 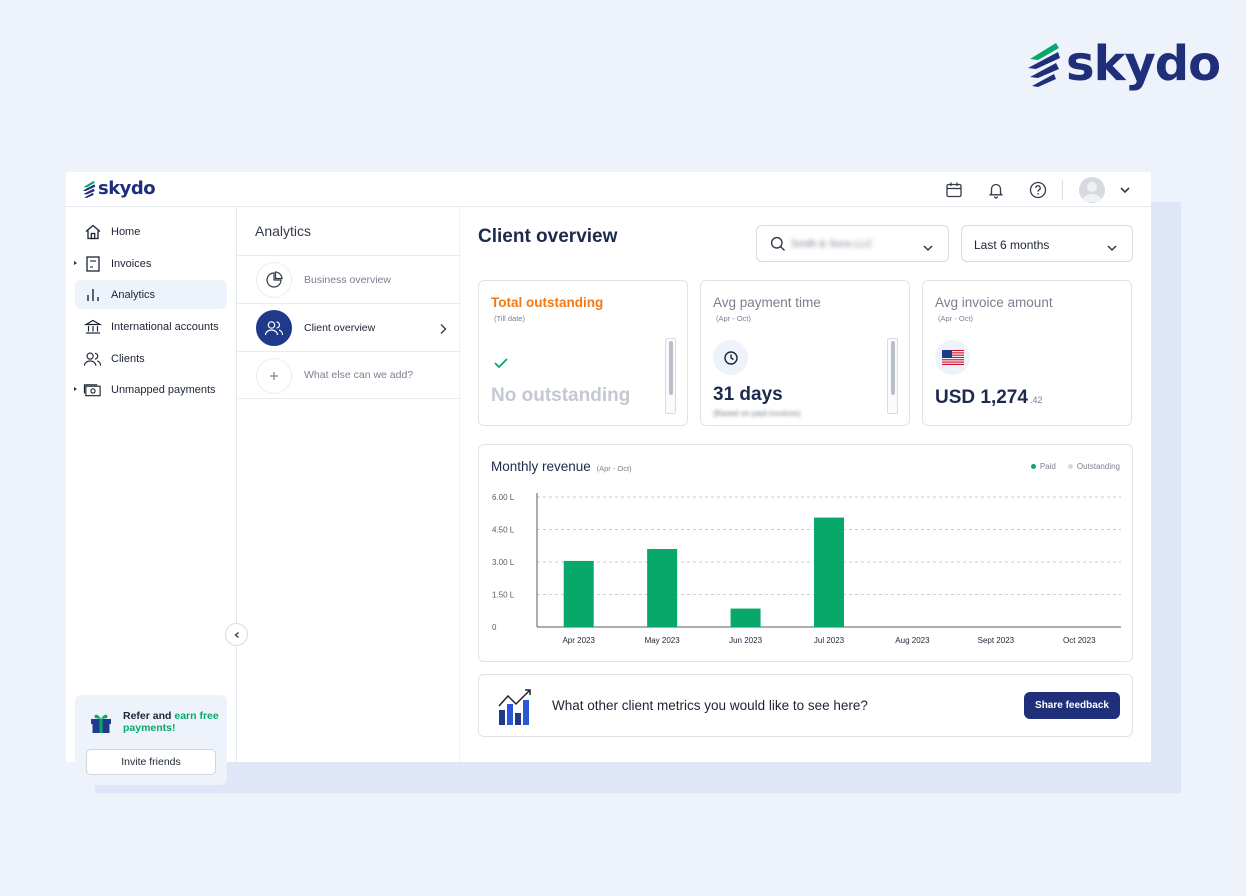 What do you see at coordinates (1079, 640) in the screenshot?
I see `x-tick-label: Oct 2023` at bounding box center [1079, 640].